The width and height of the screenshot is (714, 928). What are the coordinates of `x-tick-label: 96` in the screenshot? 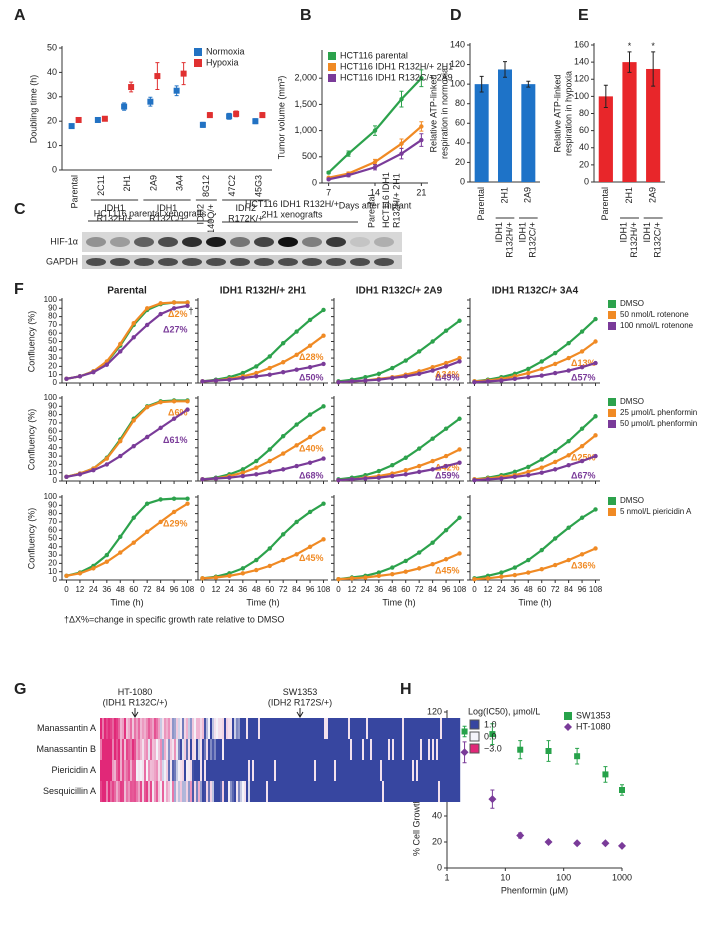 It's located at (582, 589).